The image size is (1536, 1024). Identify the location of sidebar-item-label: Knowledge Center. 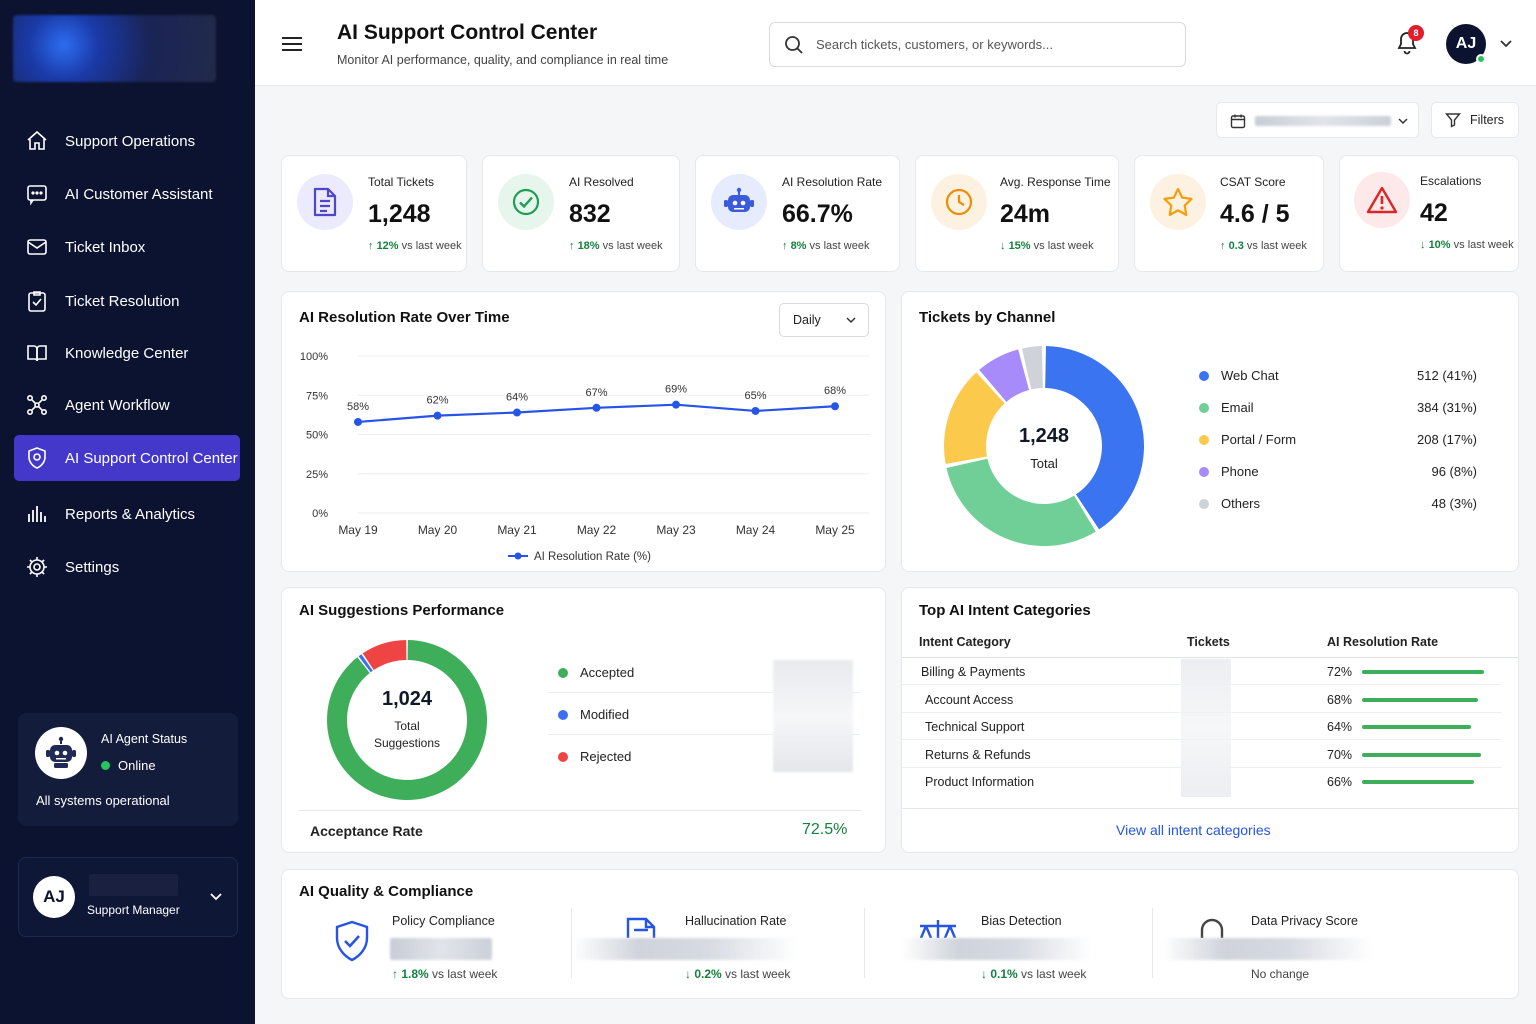
(127, 353).